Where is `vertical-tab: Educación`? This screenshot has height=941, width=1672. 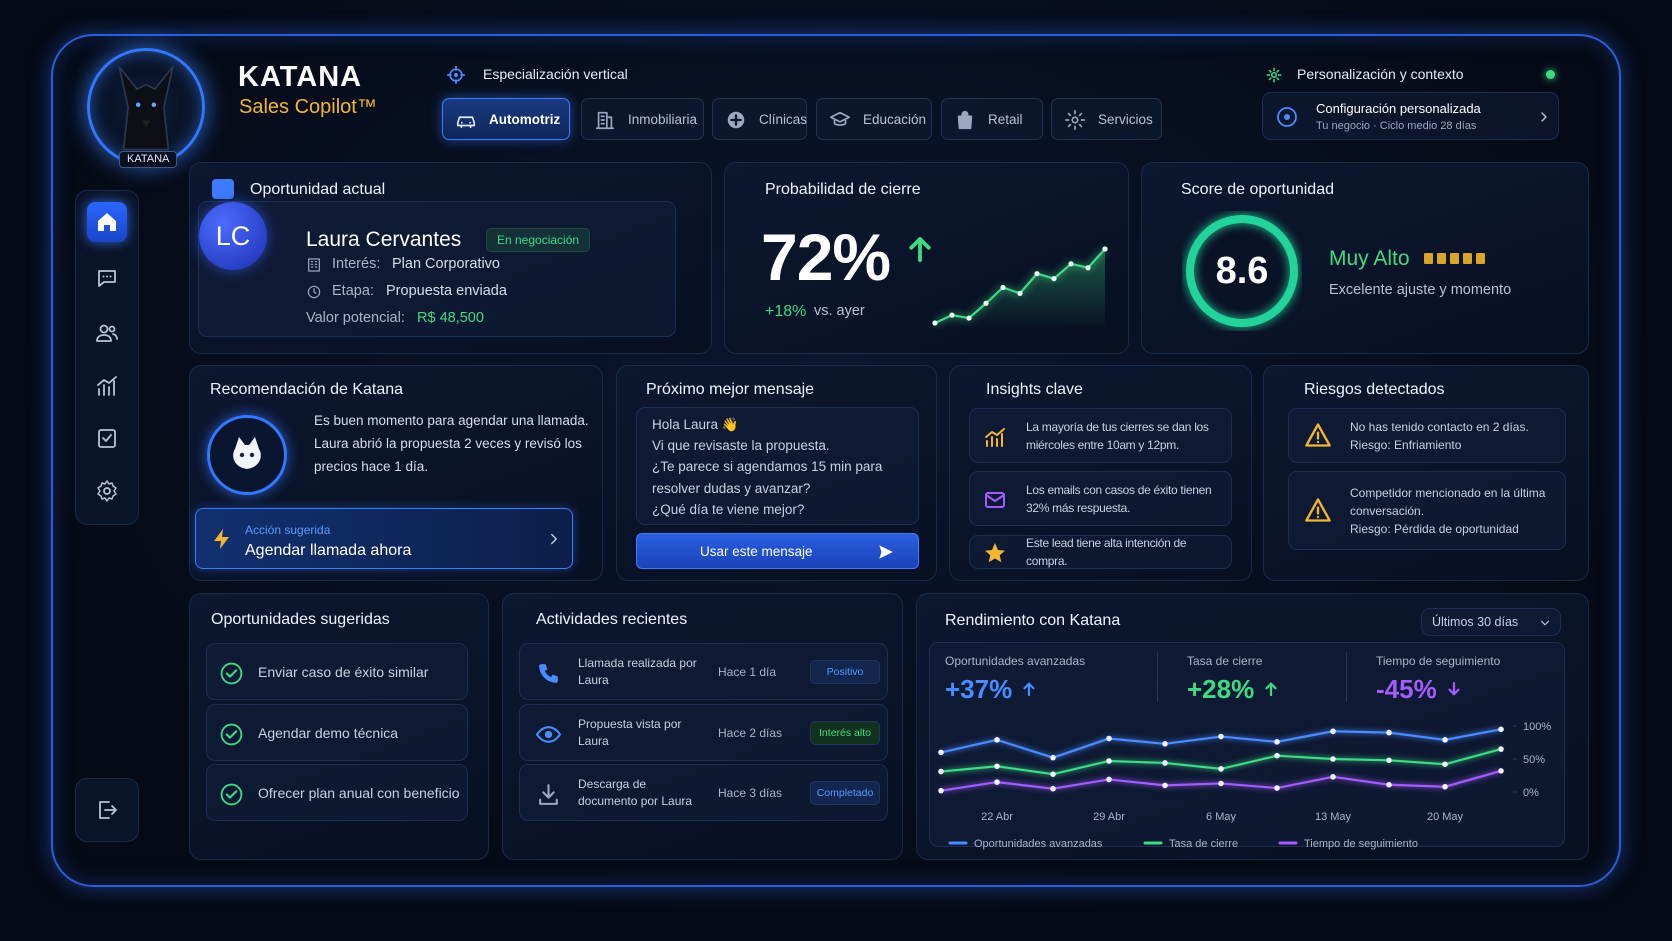 vertical-tab: Educación is located at coordinates (874, 119).